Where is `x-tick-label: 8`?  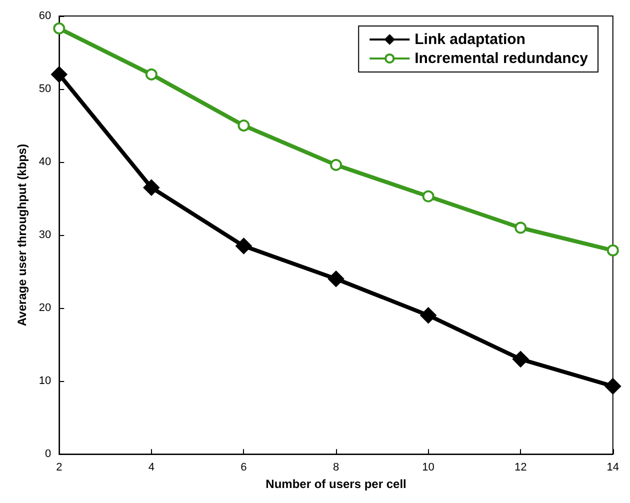 x-tick-label: 8 is located at coordinates (336, 468).